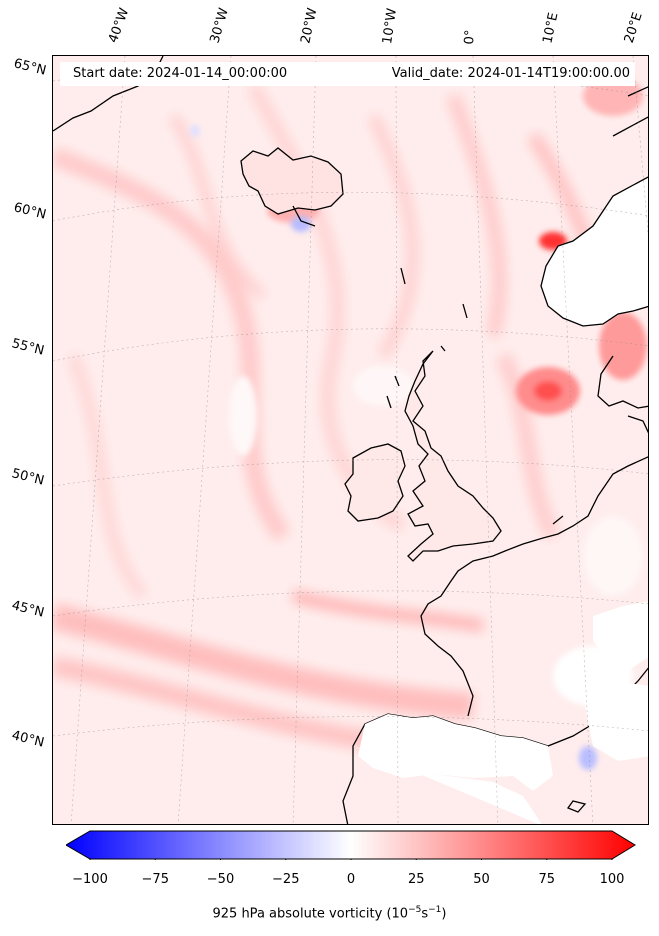 This screenshot has height=936, width=659. Describe the element at coordinates (90, 879) in the screenshot. I see `colorbar-tick-label: −100` at that location.